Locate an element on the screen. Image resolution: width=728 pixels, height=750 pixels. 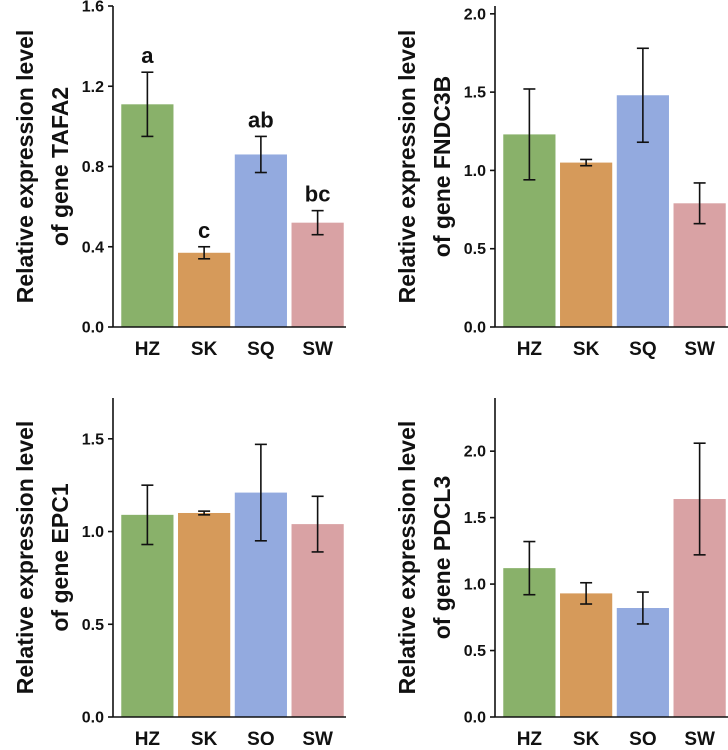
significance-label-hz: a is located at coordinates (147, 55).